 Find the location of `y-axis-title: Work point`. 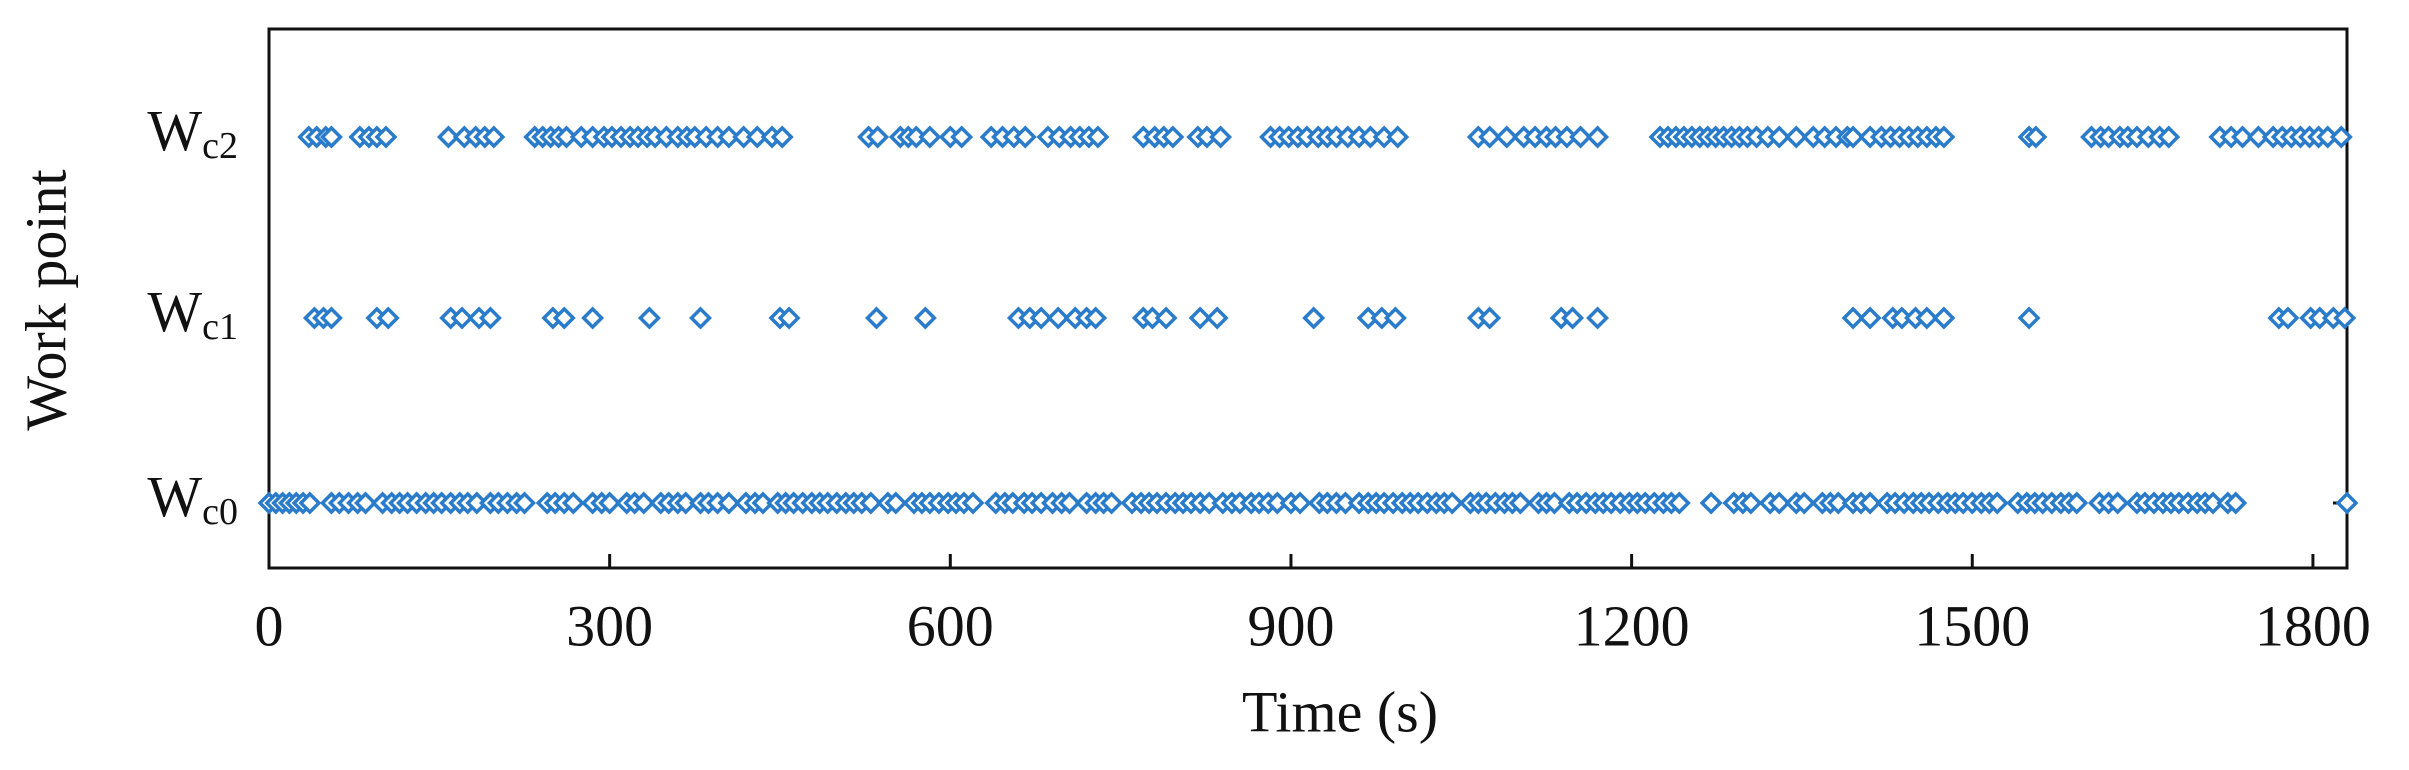

y-axis-title: Work point is located at coordinates (45, 299).